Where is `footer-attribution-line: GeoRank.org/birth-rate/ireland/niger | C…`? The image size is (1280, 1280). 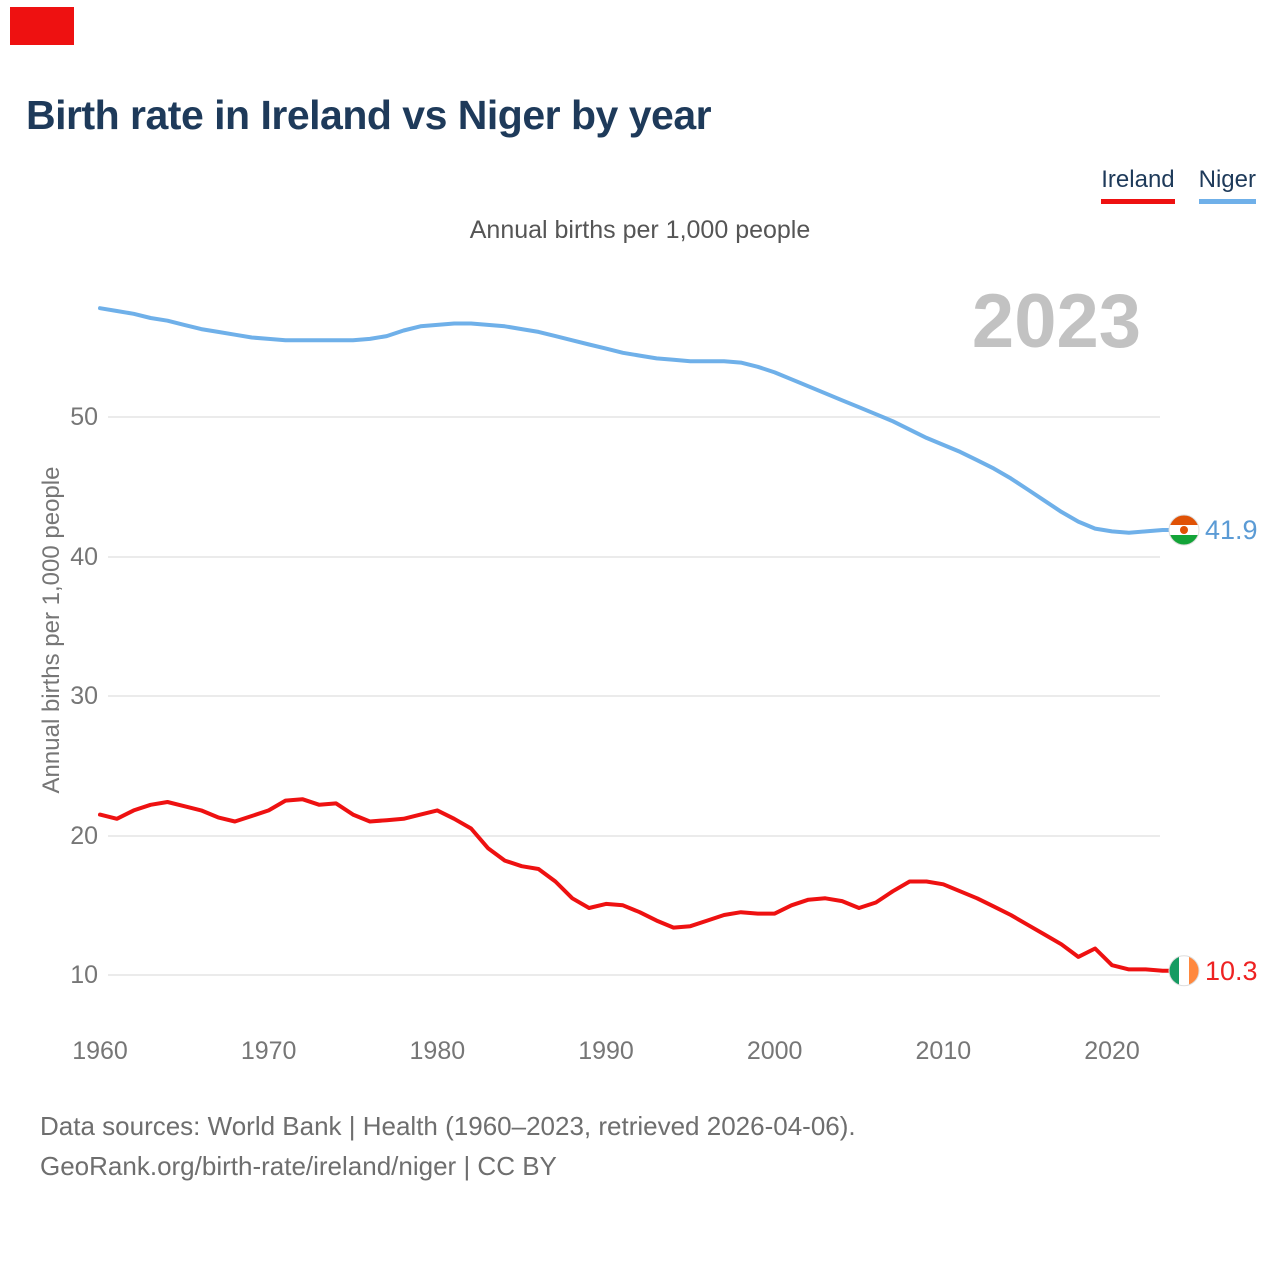 footer-attribution-line: GeoRank.org/birth-rate/ireland/niger | C… is located at coordinates (298, 1166).